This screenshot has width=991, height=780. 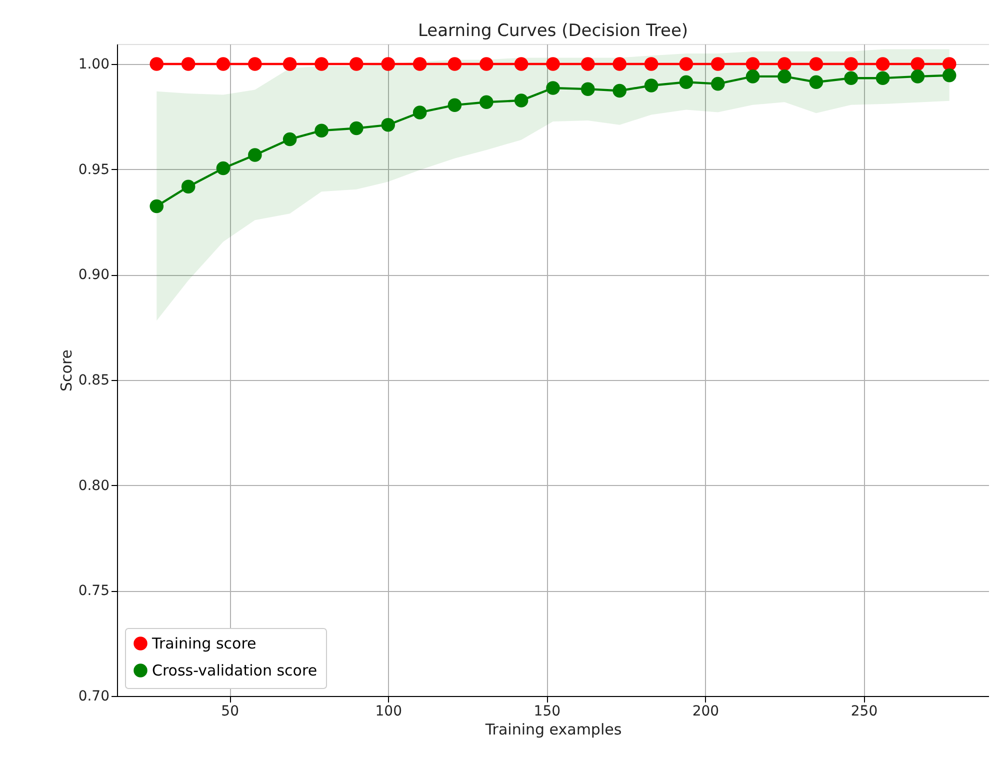 What do you see at coordinates (94, 64) in the screenshot?
I see `y-tick-label: 1.00` at bounding box center [94, 64].